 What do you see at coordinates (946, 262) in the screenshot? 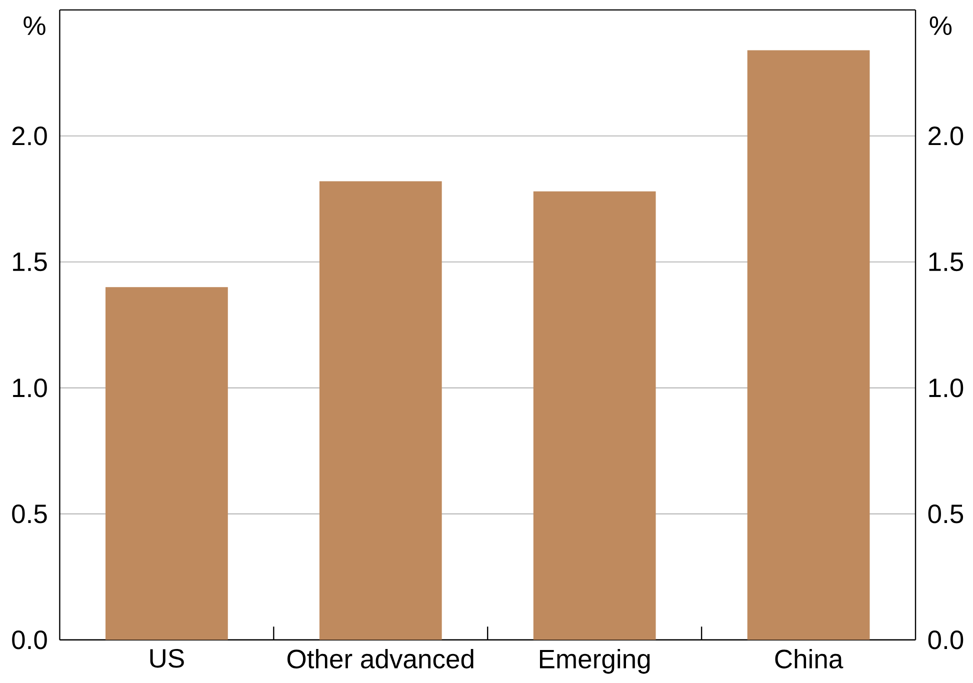
I see `y2-tick-label: 1.5` at bounding box center [946, 262].